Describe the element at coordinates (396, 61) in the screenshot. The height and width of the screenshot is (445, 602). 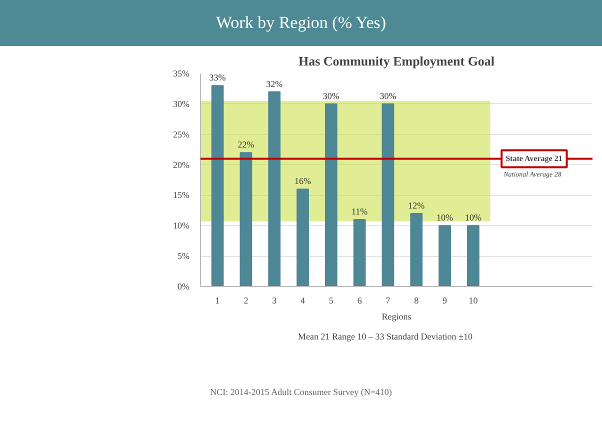
I see `chart-subtitle: Has Community Employment Goal` at that location.